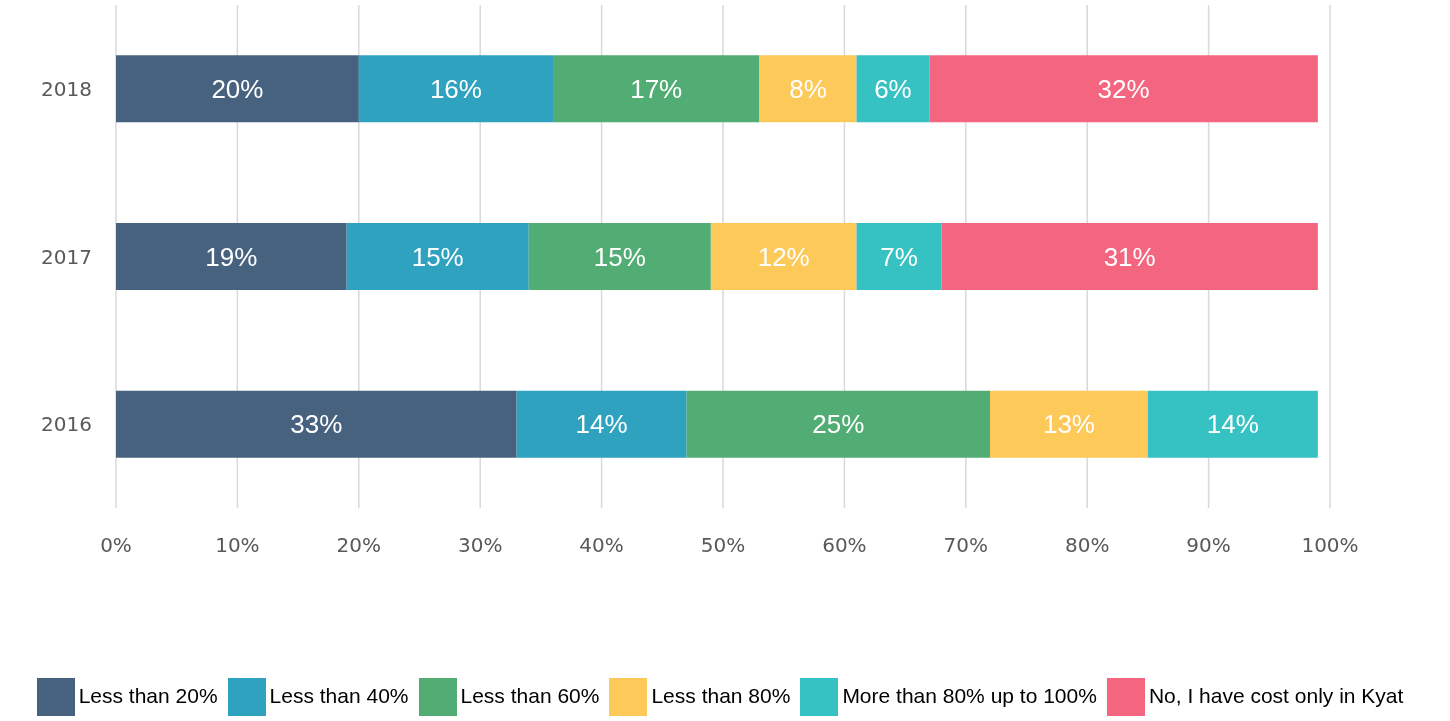 This screenshot has width=1450, height=721. I want to click on data-label: 7%, so click(899, 256).